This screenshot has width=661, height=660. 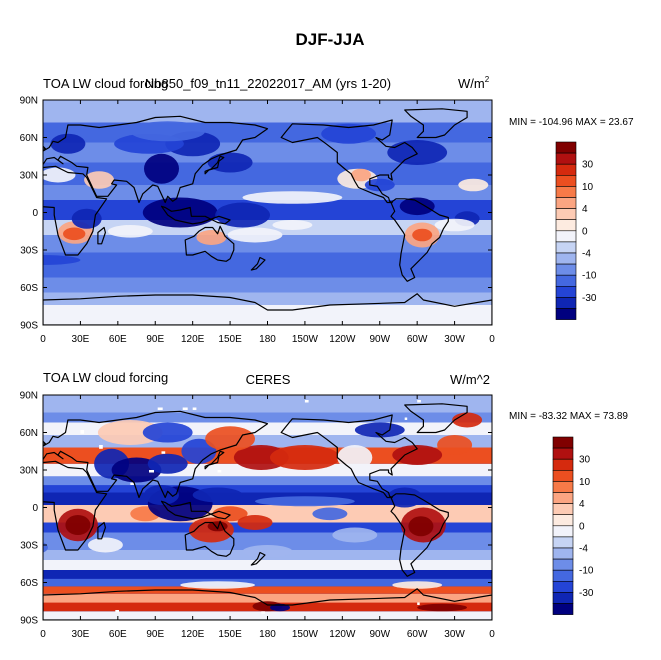 I want to click on y-tick-label: 90S, so click(x=29, y=621).